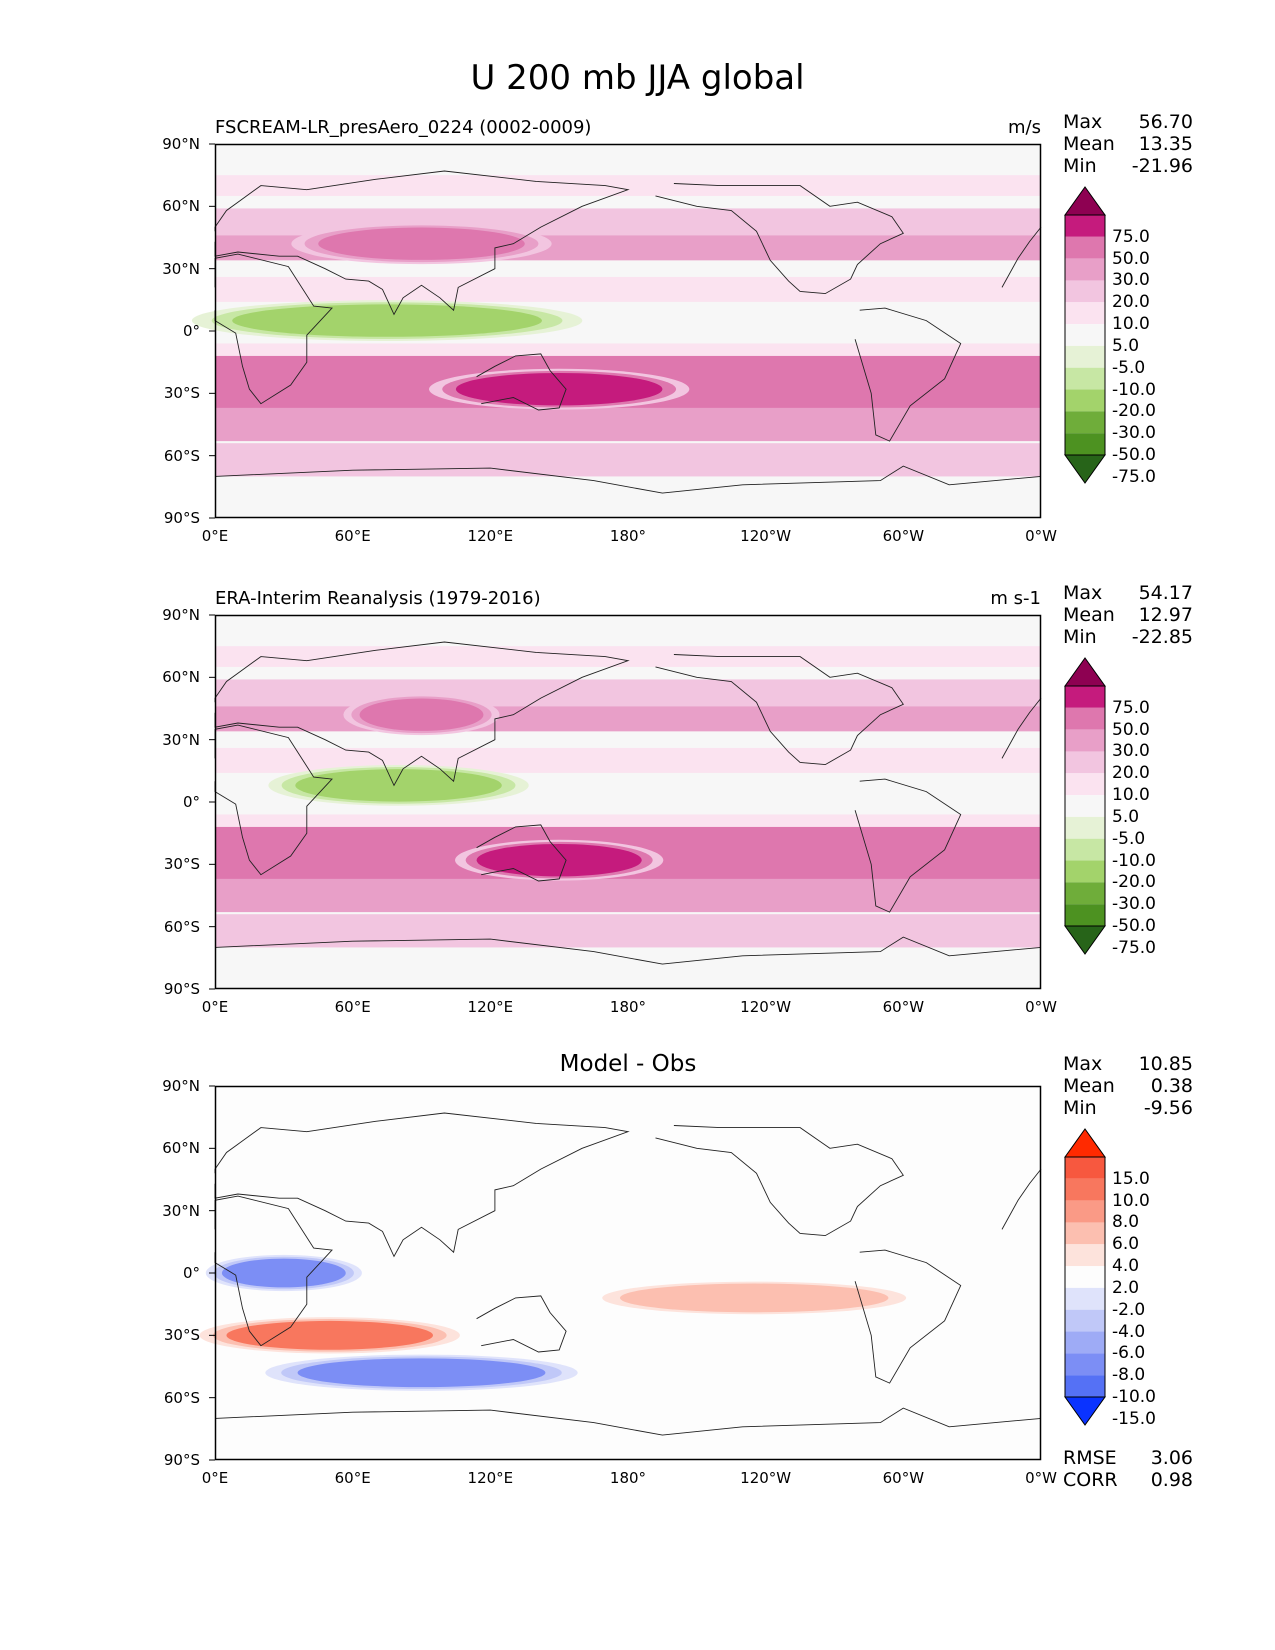 This screenshot has height=1650, width=1275. I want to click on colorbar-label: 5.0, so click(1126, 816).